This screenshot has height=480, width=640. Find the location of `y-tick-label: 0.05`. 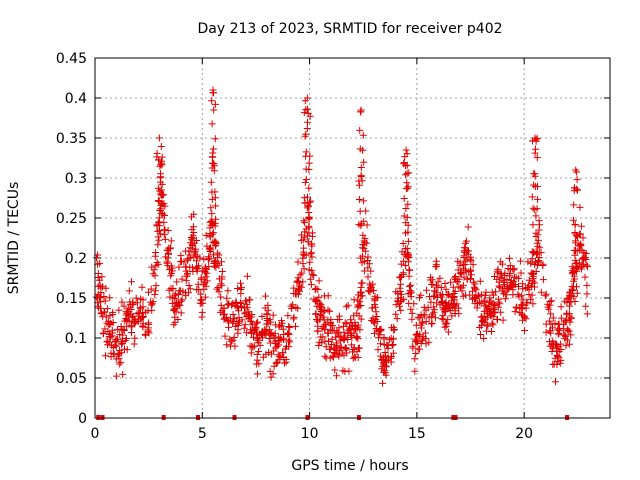

y-tick-label: 0.05 is located at coordinates (71, 379).